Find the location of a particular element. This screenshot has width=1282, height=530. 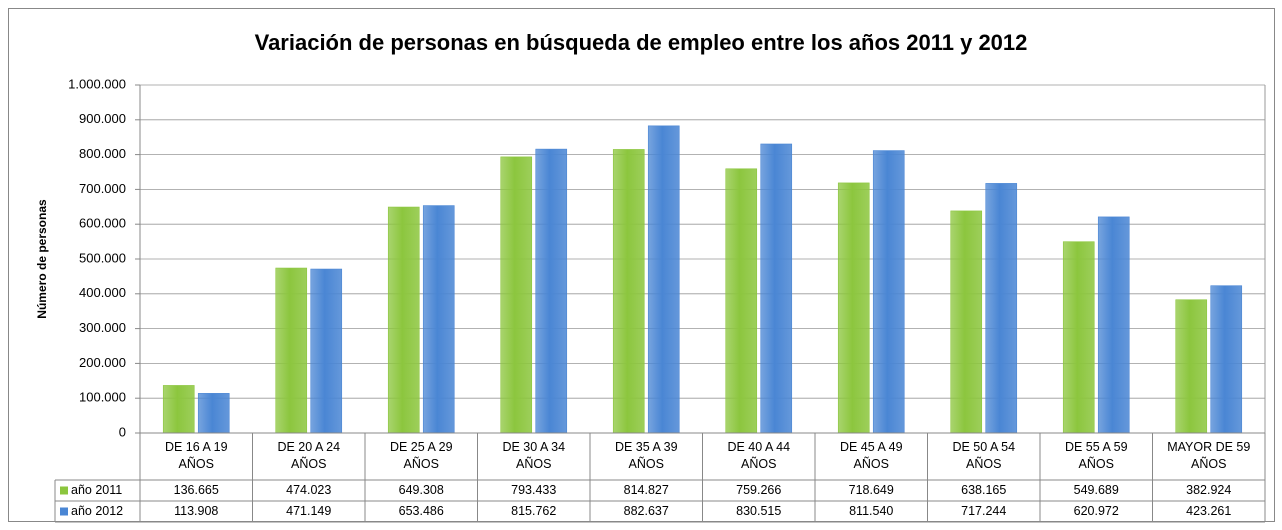

data-label: 793.433 is located at coordinates (533, 490).